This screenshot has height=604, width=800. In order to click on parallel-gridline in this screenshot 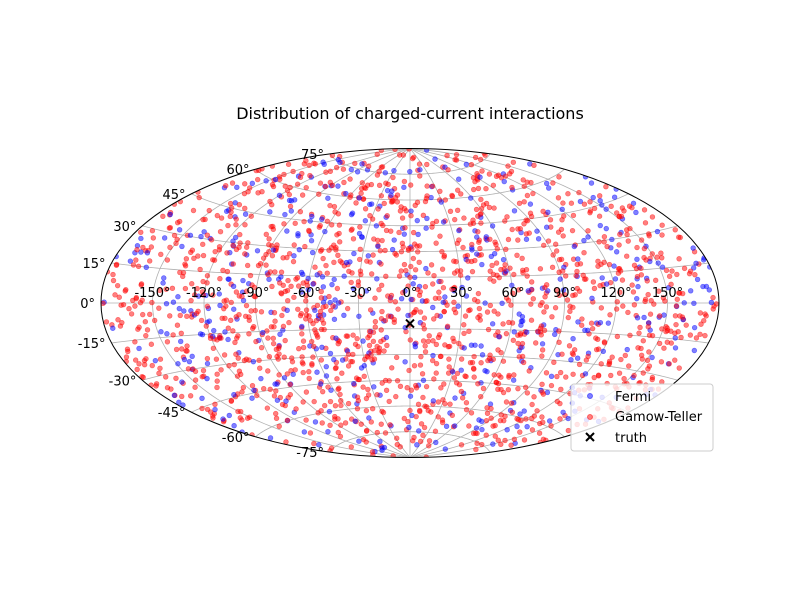, I will do `click(410, 367)`.